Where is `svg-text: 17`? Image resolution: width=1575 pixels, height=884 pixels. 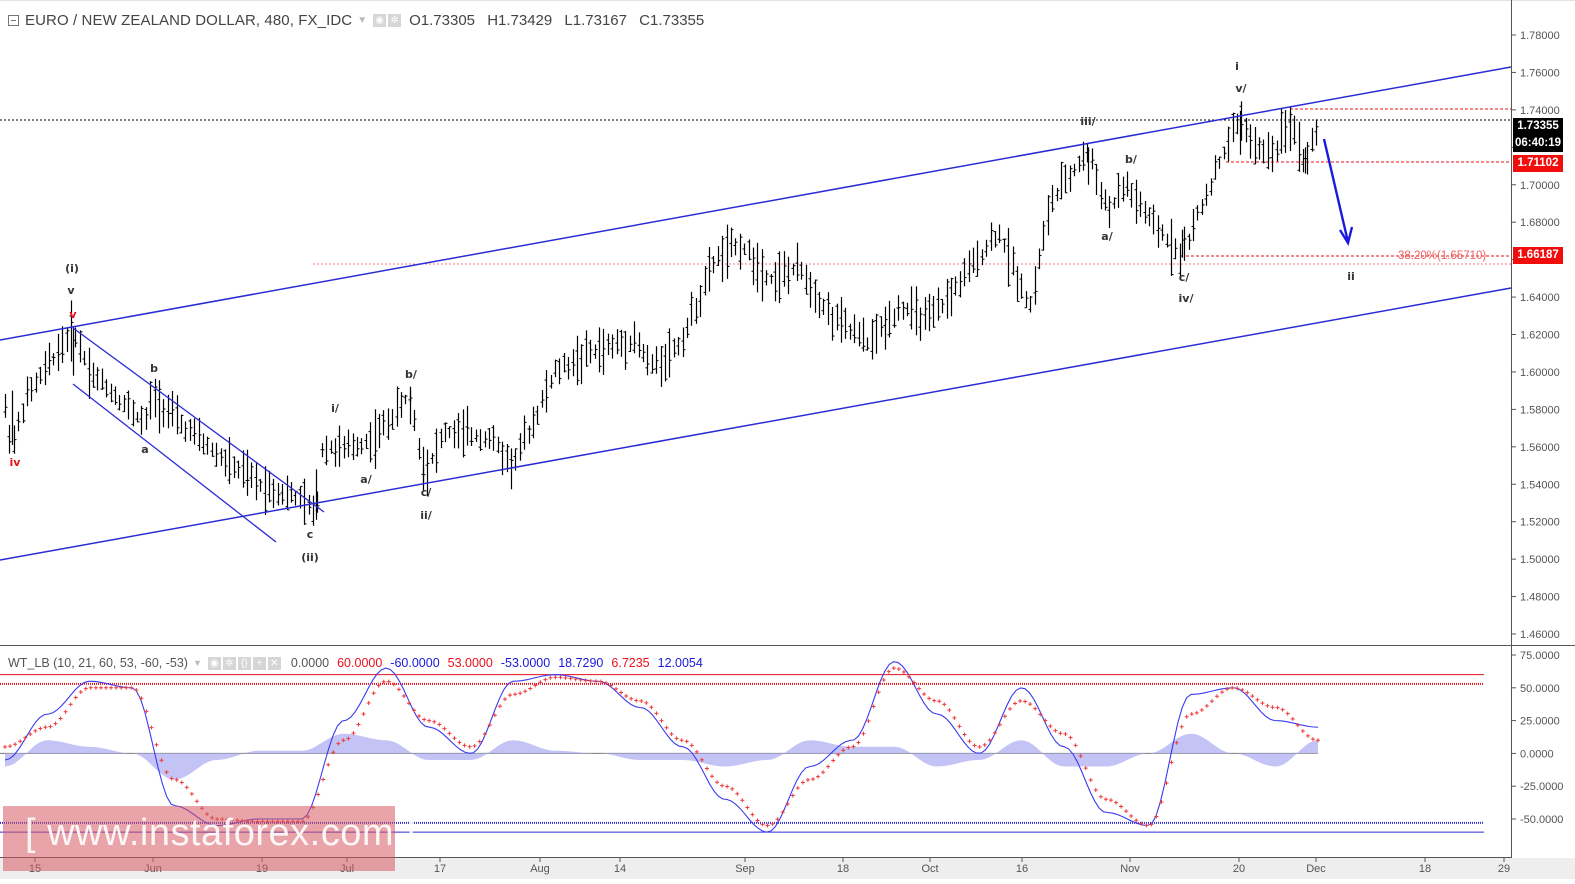
svg-text: 17 is located at coordinates (440, 869).